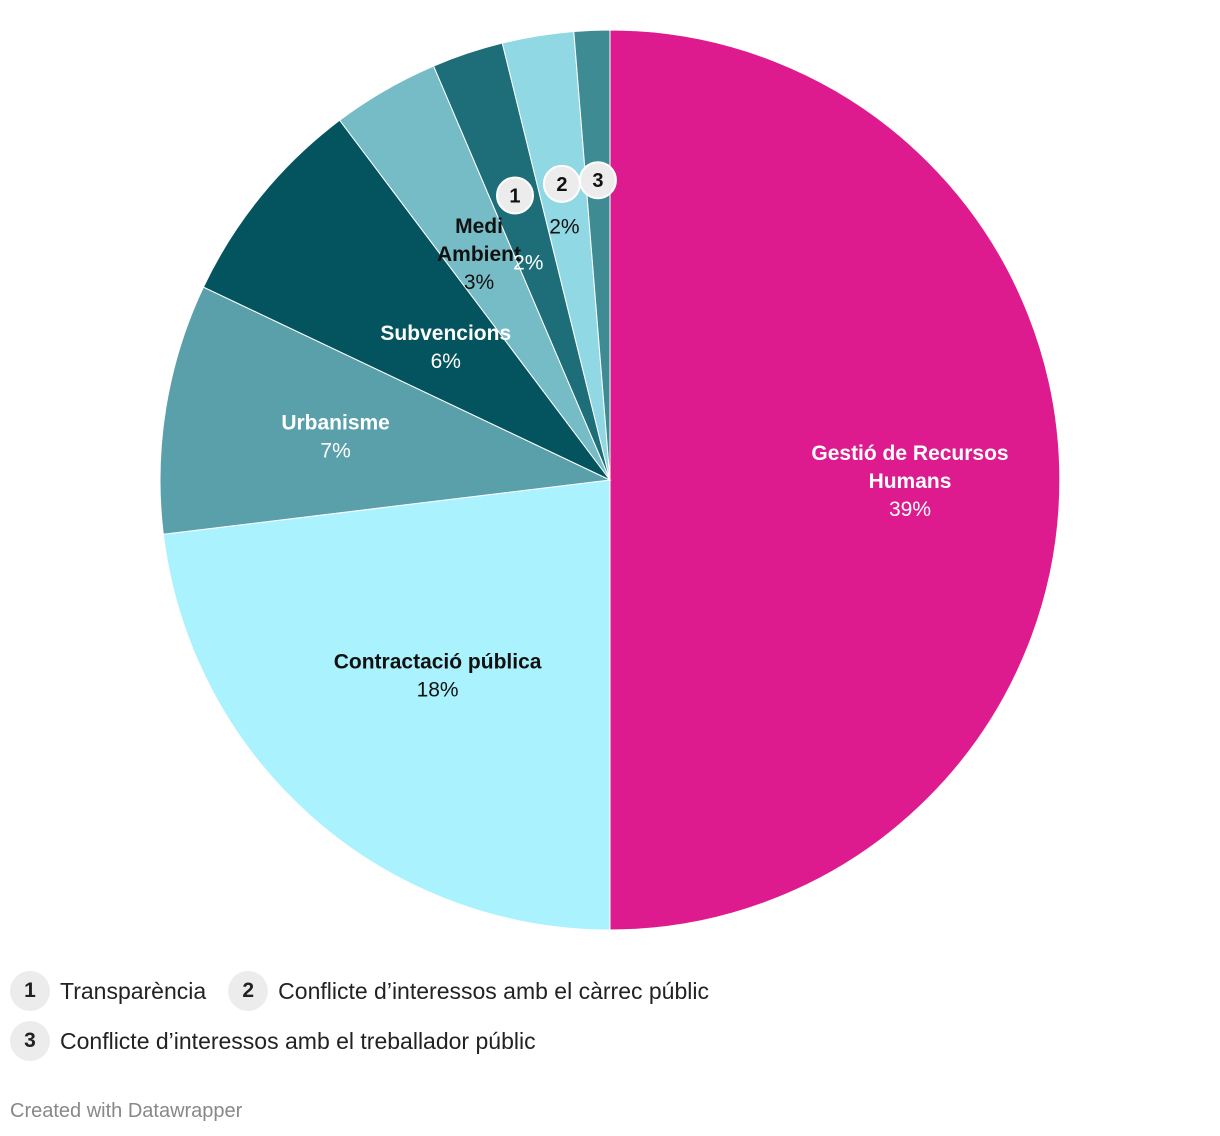 The image size is (1220, 1136). I want to click on pie-slice-subvencions, so click(406, 300).